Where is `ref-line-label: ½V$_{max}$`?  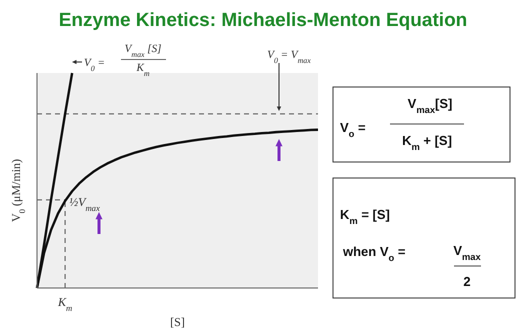 ref-line-label: ½V$_{max}$ is located at coordinates (84, 203).